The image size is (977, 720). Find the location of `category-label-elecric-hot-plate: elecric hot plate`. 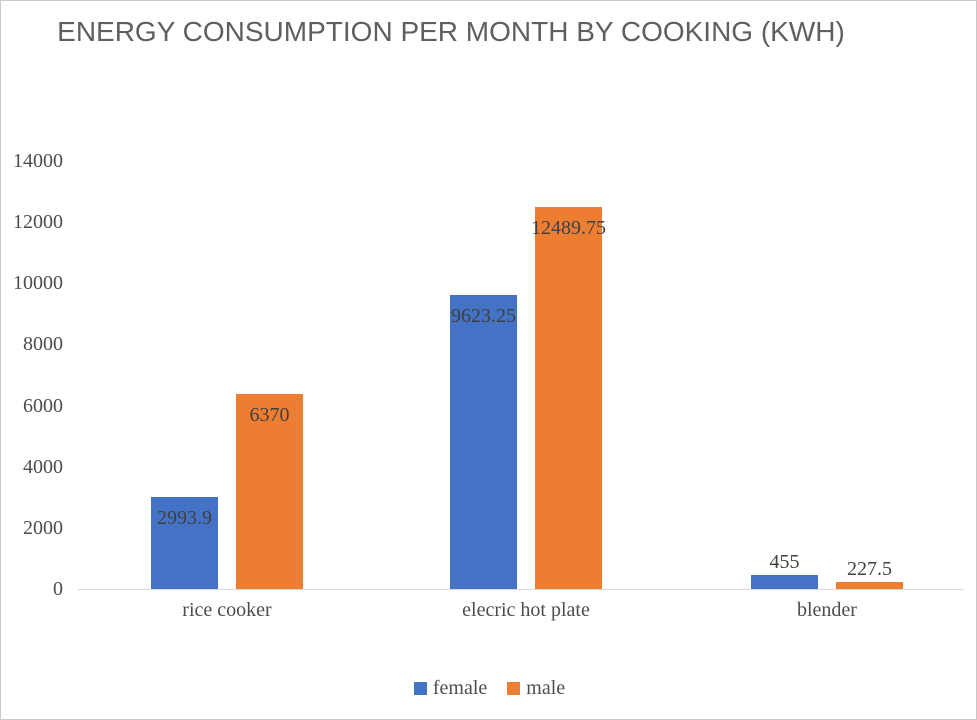

category-label-elecric-hot-plate: elecric hot plate is located at coordinates (526, 610).